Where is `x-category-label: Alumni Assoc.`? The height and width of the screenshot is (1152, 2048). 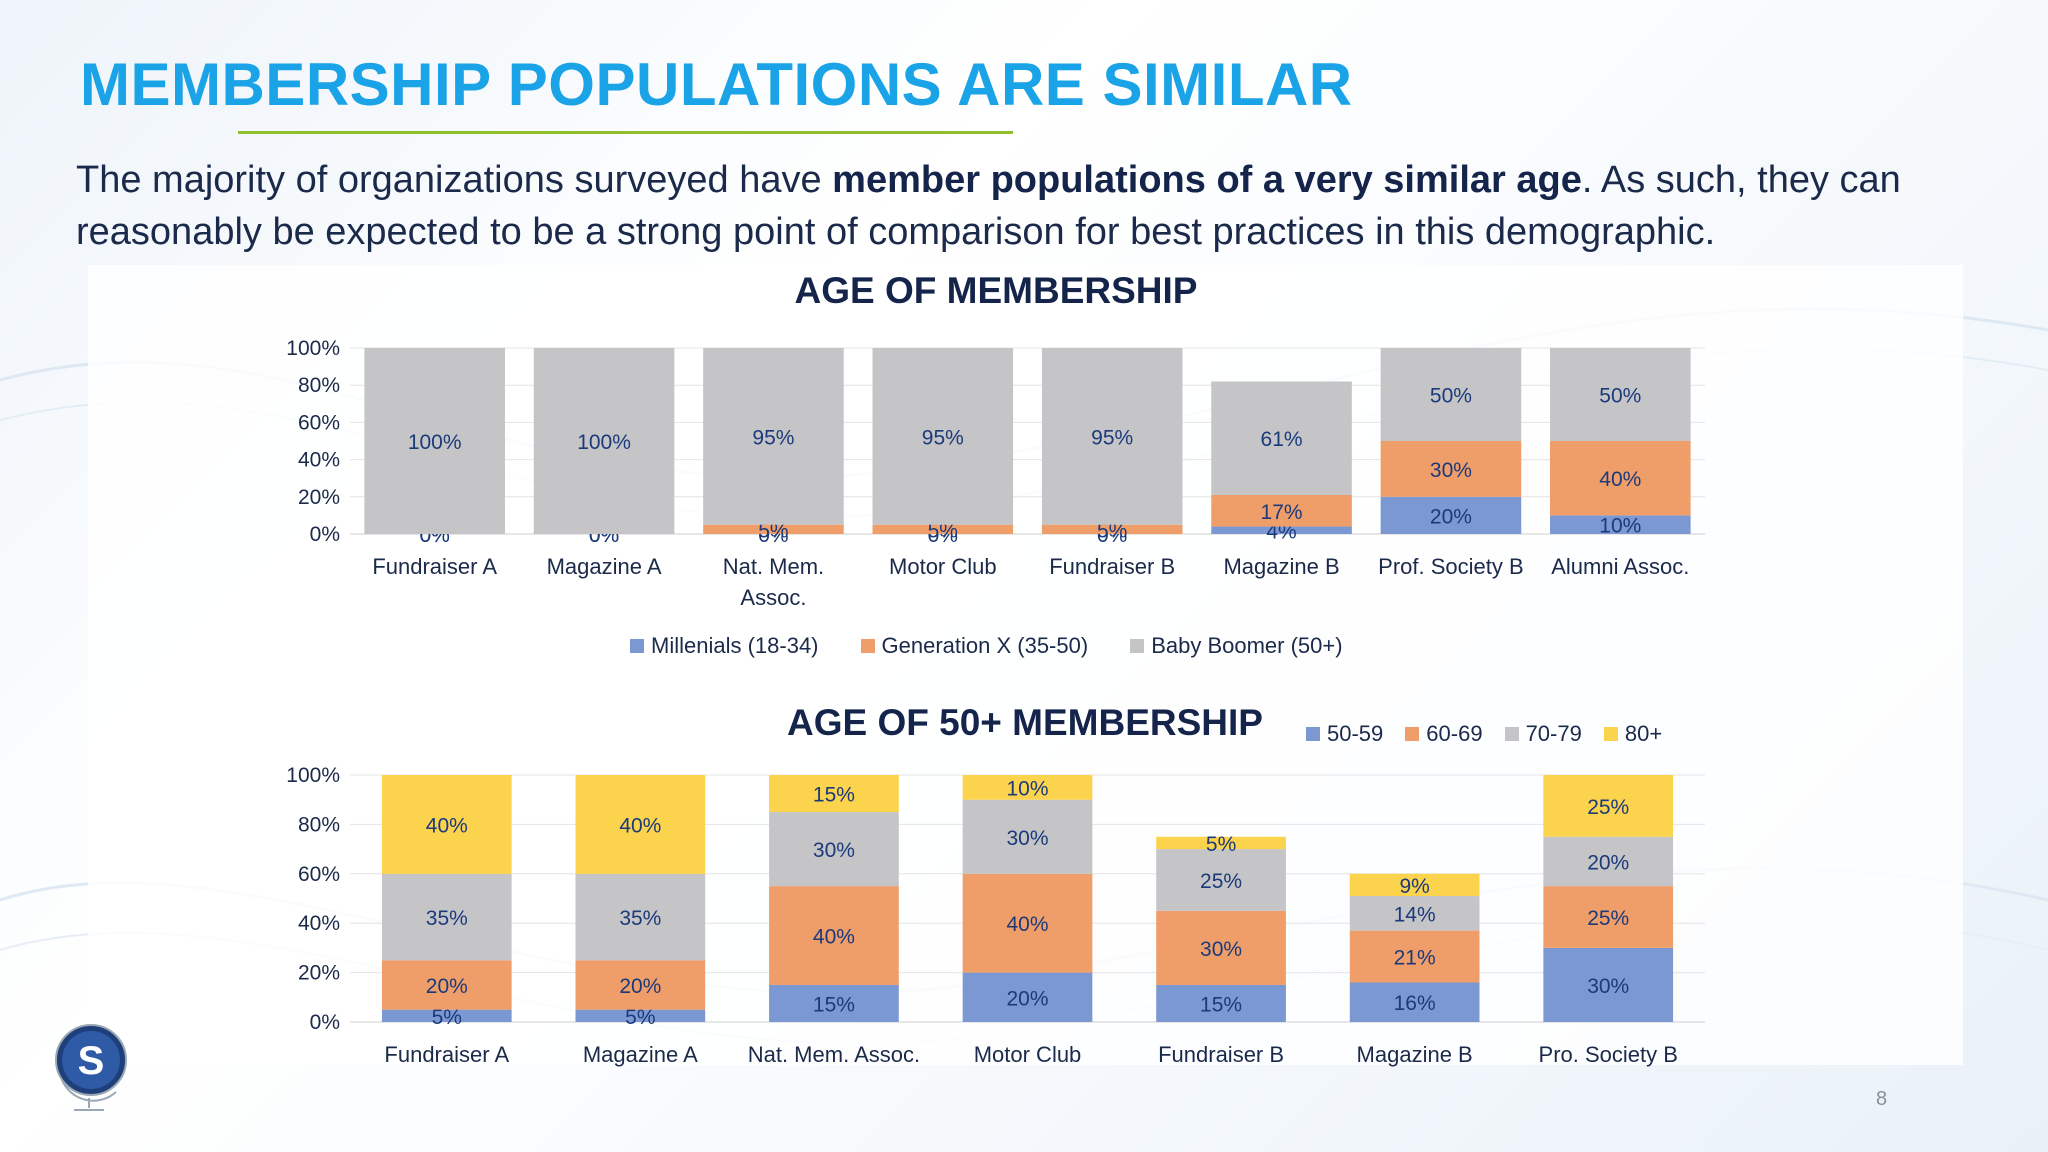 x-category-label: Alumni Assoc. is located at coordinates (1620, 566).